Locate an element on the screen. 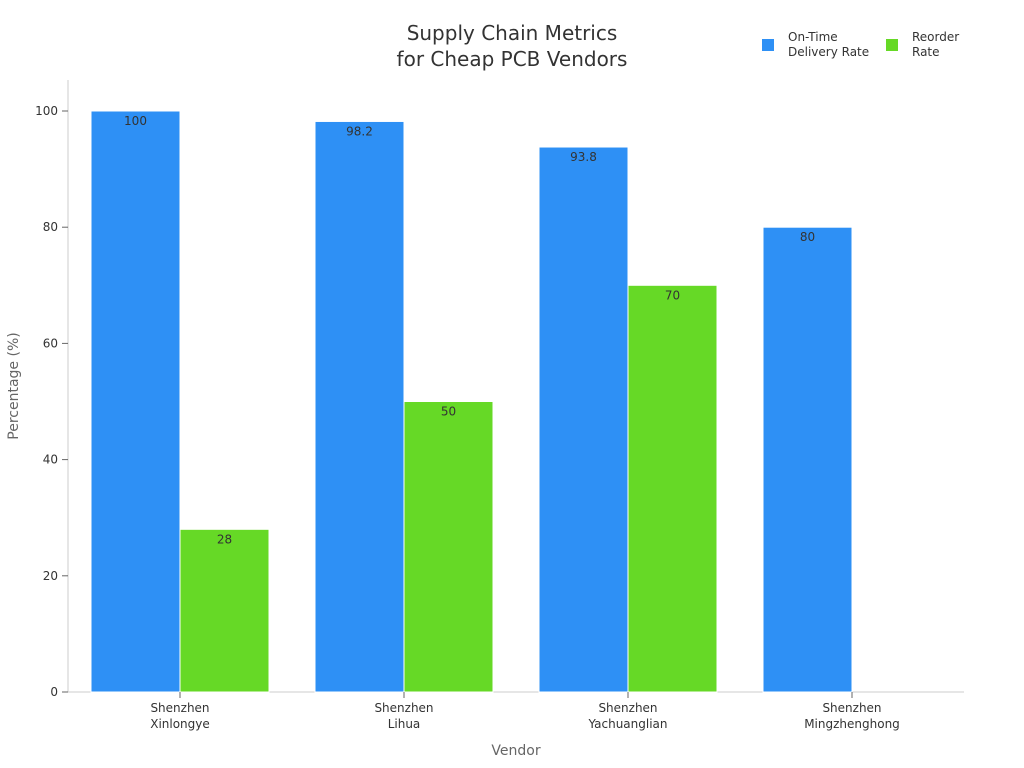  y-tick-label: 20 is located at coordinates (50, 576).